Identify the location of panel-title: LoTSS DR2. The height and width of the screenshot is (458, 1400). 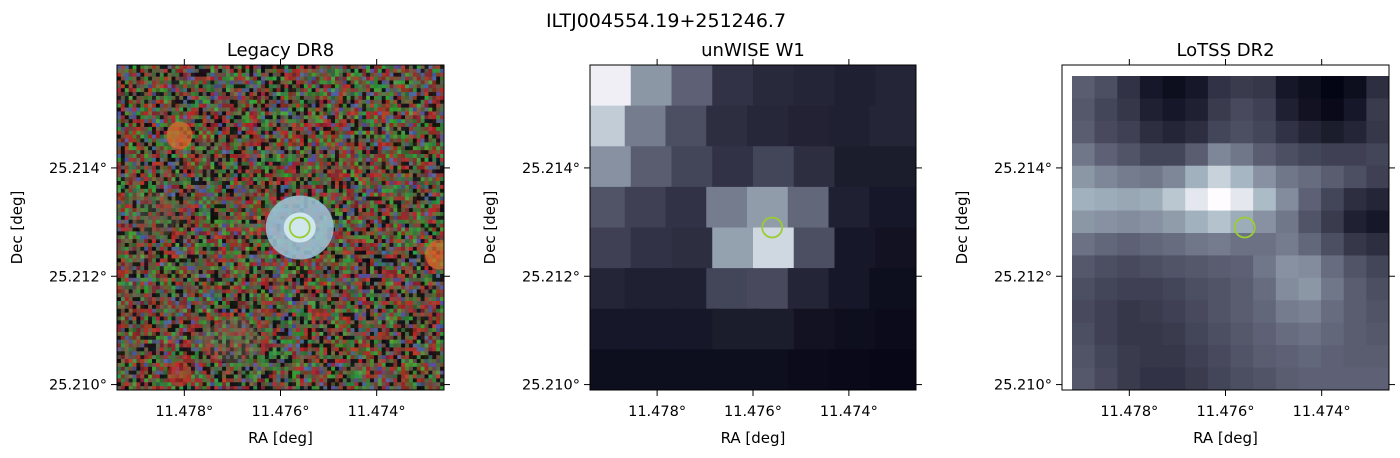
(1225, 50).